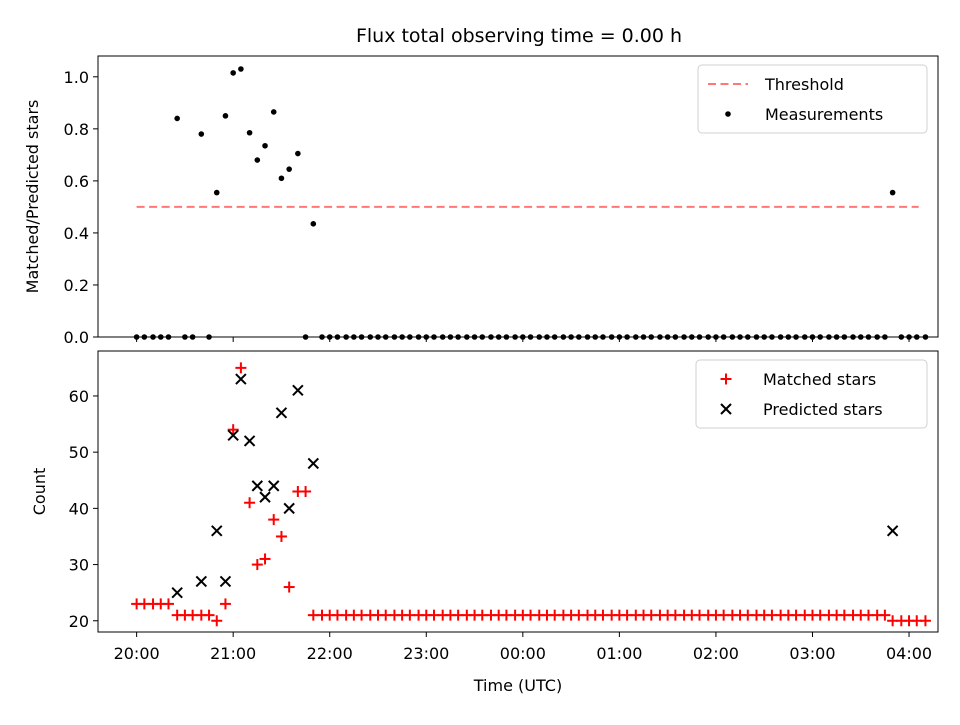 Image resolution: width=960 pixels, height=725 pixels. I want to click on bottom-legend: Matched stars Predicted stars, so click(811, 394).